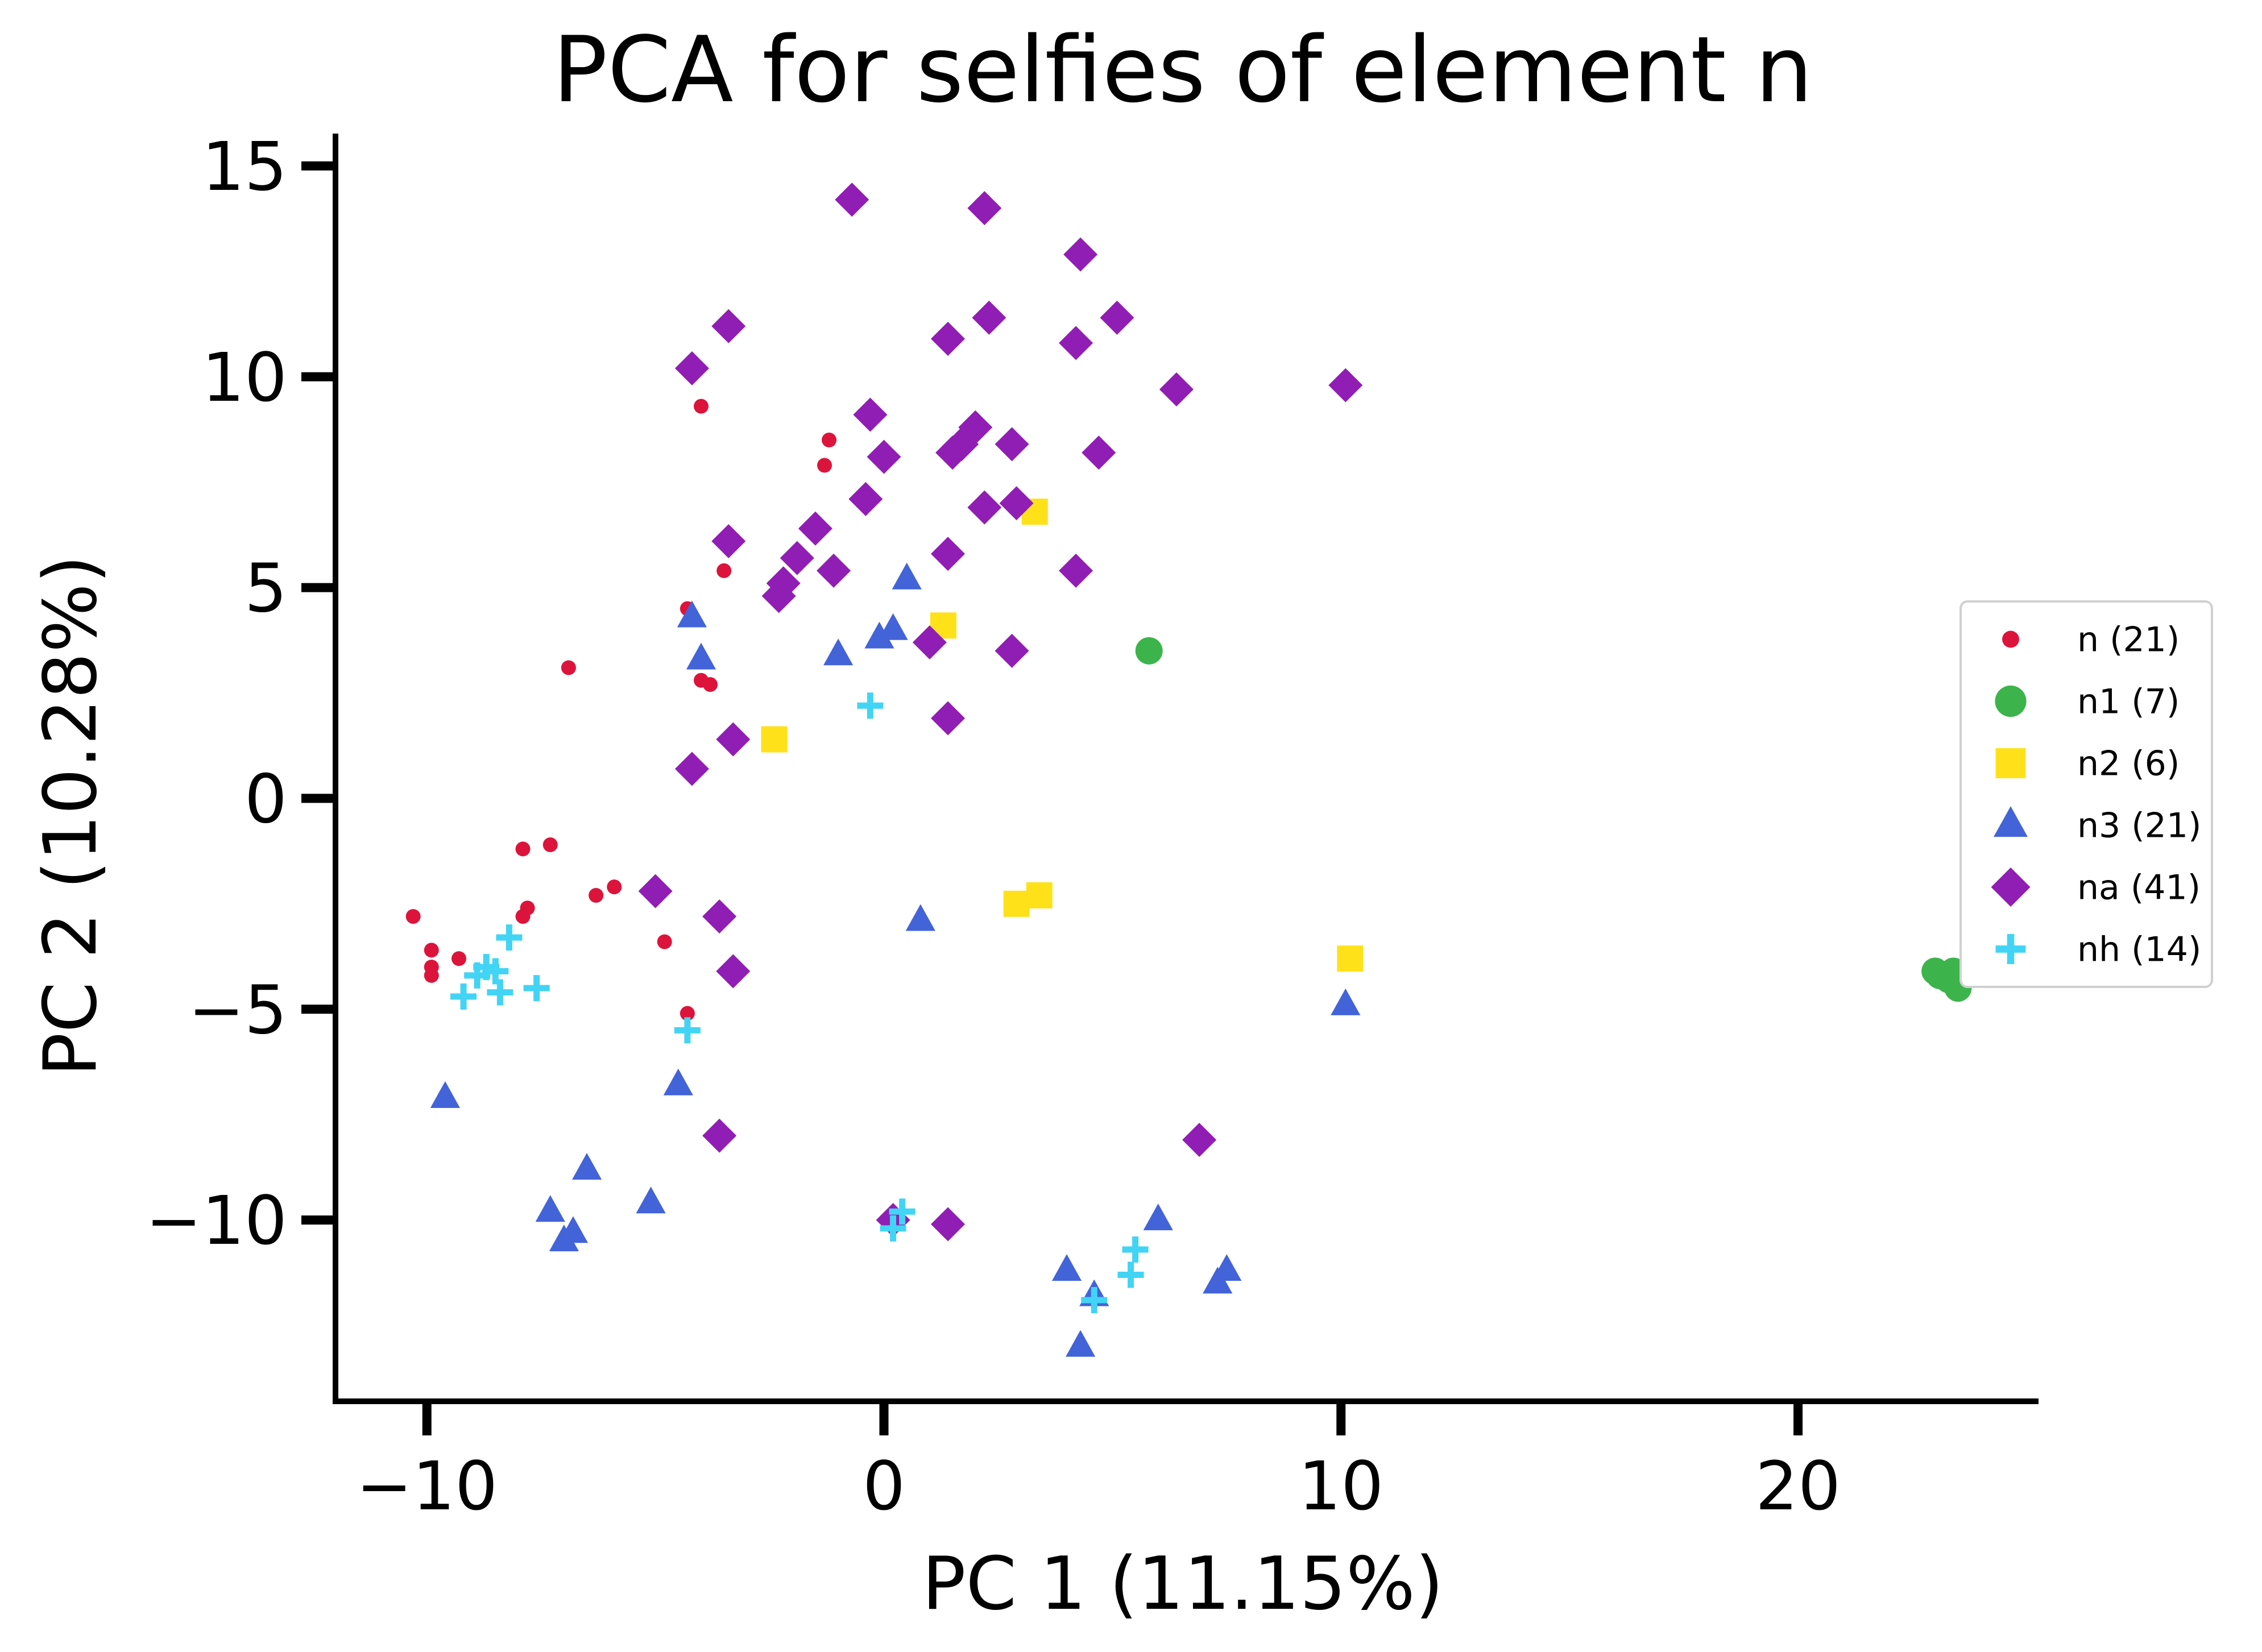 The width and height of the screenshot is (2262, 1652). Describe the element at coordinates (266, 588) in the screenshot. I see `y-tick-label: 5` at that location.